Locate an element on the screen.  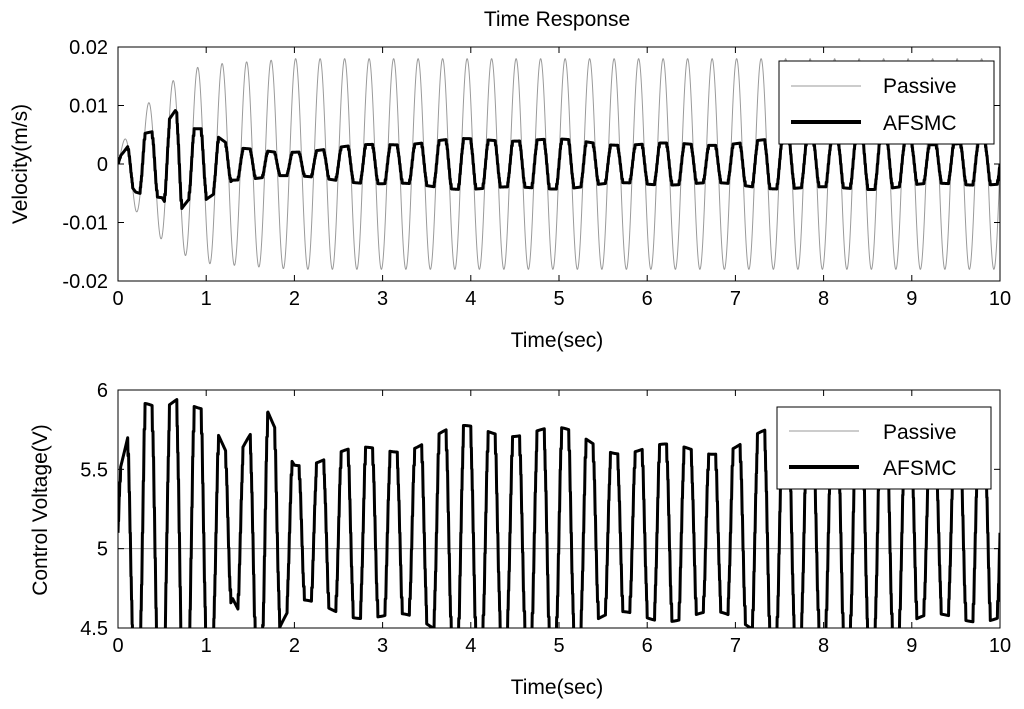
y-tick-label: 0.02 is located at coordinates (88, 48).